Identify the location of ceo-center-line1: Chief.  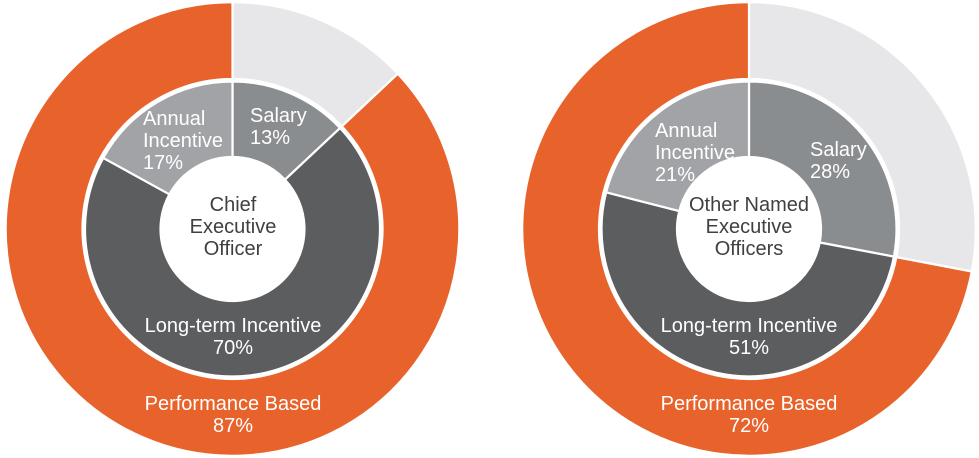
(233, 205).